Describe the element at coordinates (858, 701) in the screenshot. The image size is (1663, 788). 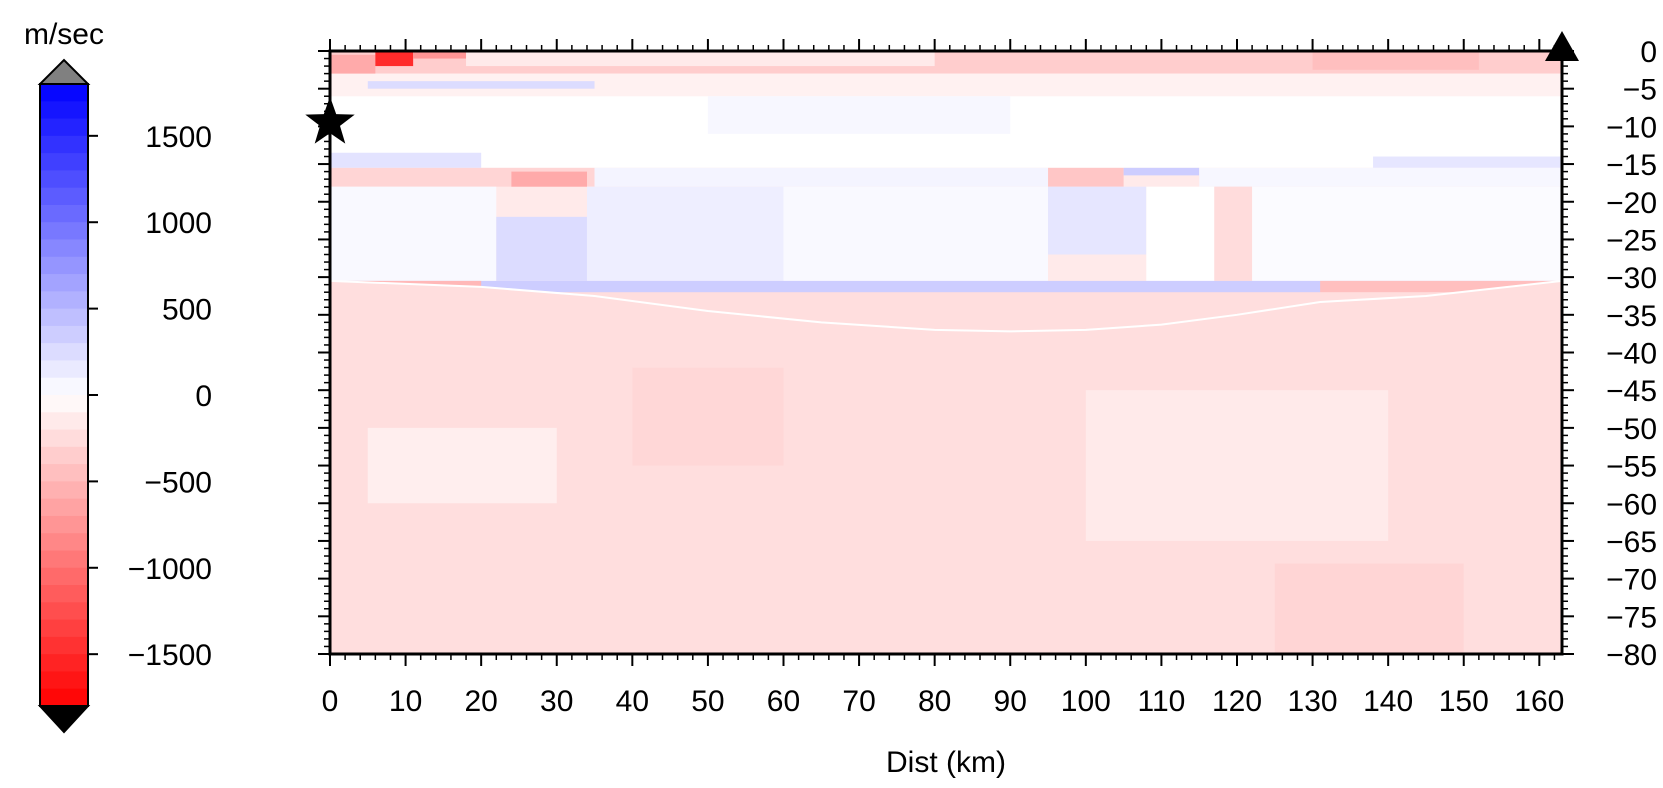
I see `x-tick-label: 70` at that location.